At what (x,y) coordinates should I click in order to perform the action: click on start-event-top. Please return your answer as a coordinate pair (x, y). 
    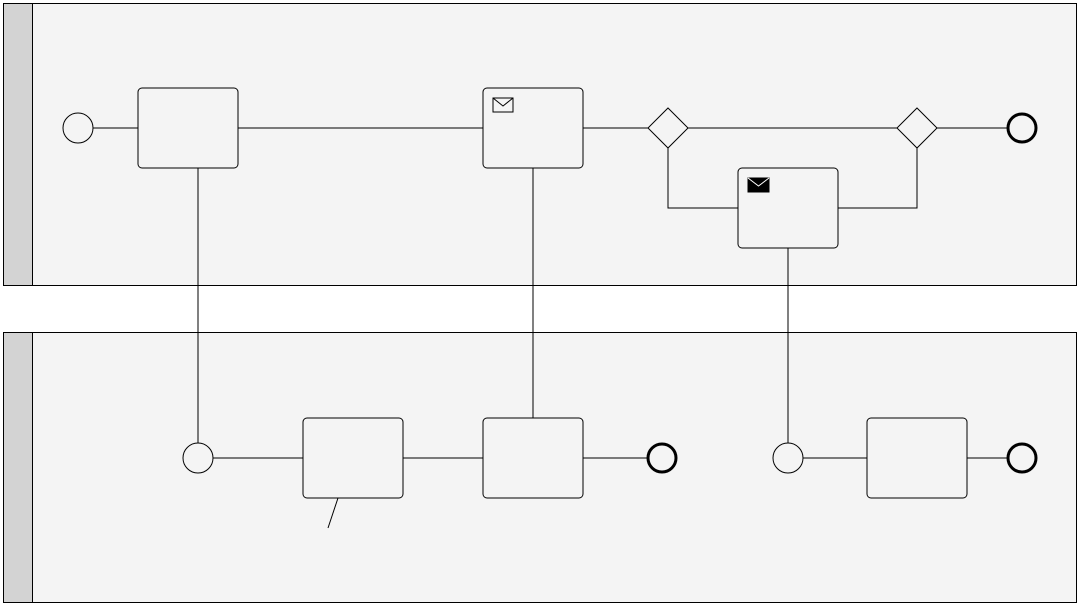
    Looking at the image, I should click on (78, 128).